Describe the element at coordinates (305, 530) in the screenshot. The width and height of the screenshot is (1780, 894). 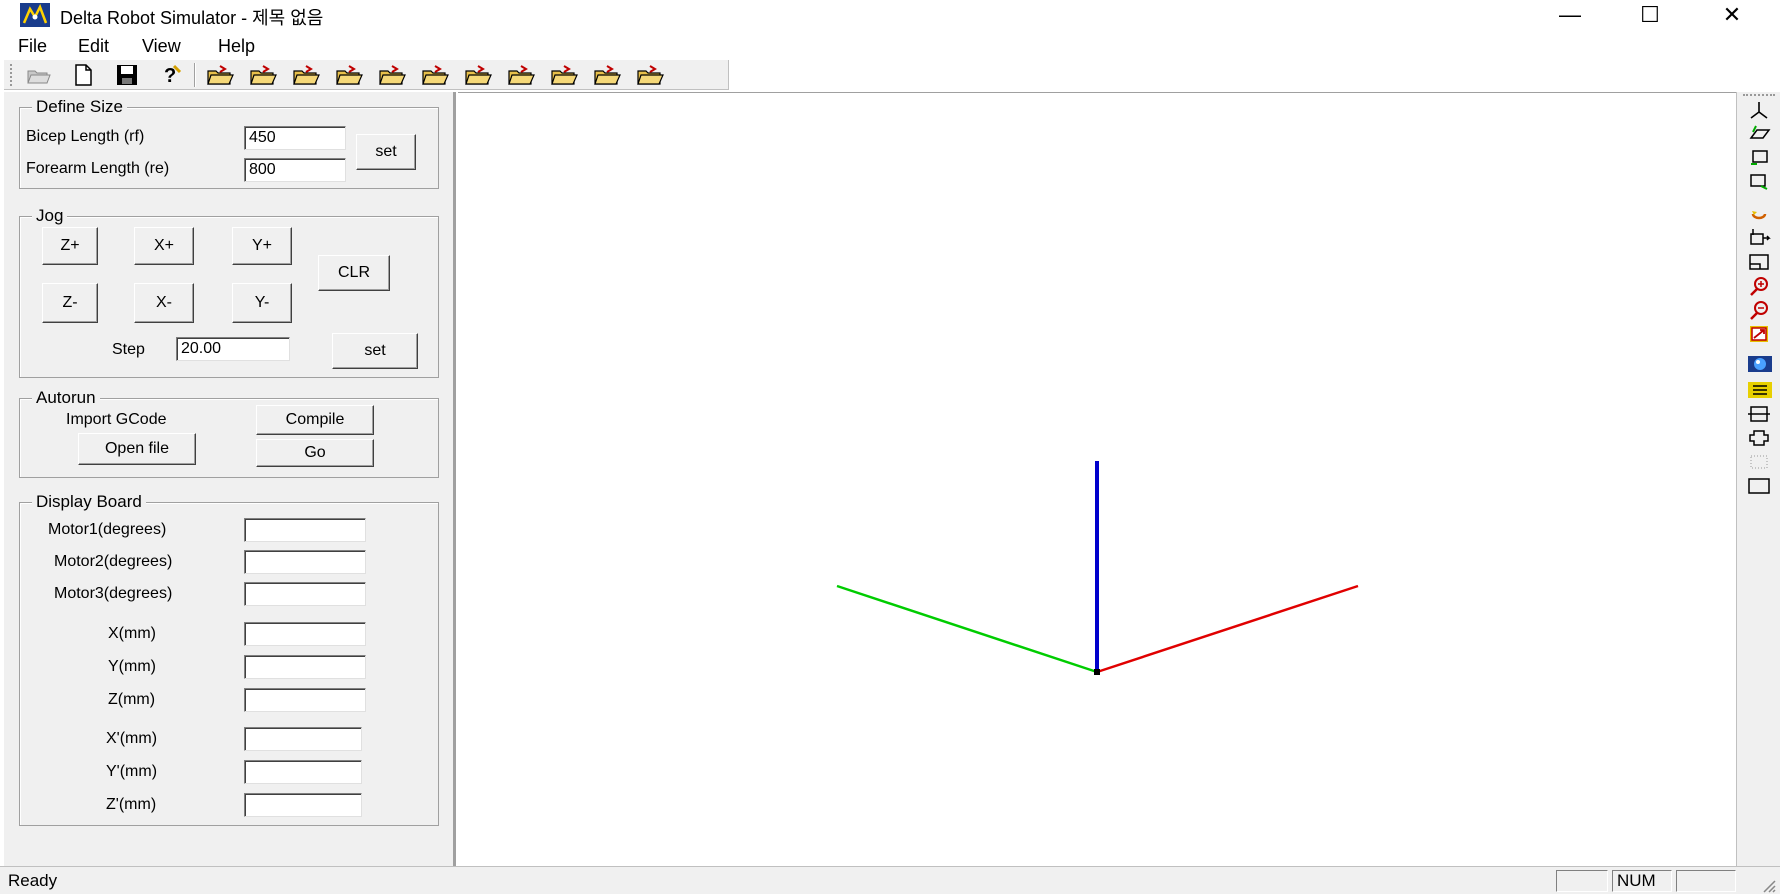
I see `motor1-field` at that location.